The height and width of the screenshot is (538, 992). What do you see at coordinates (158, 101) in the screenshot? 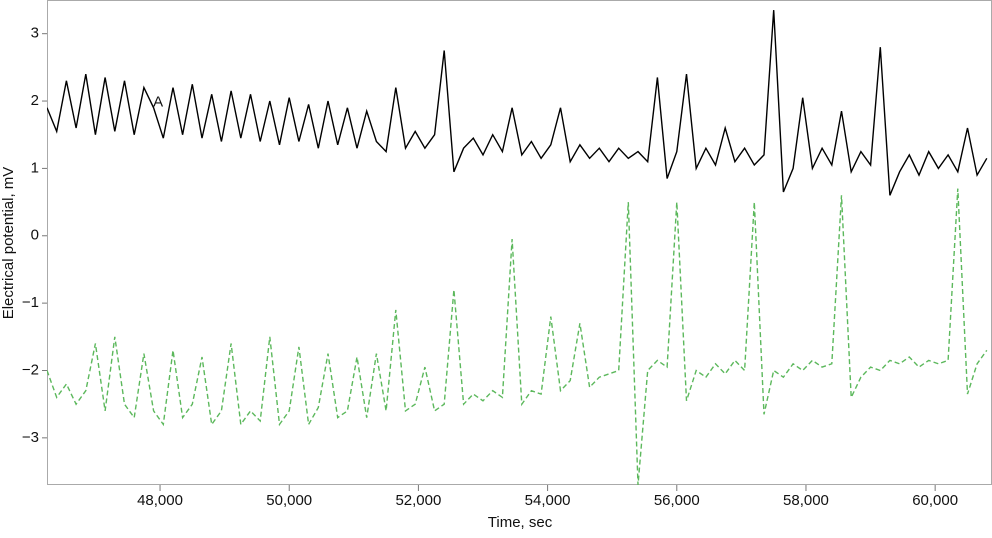
I see `annotation: A` at bounding box center [158, 101].